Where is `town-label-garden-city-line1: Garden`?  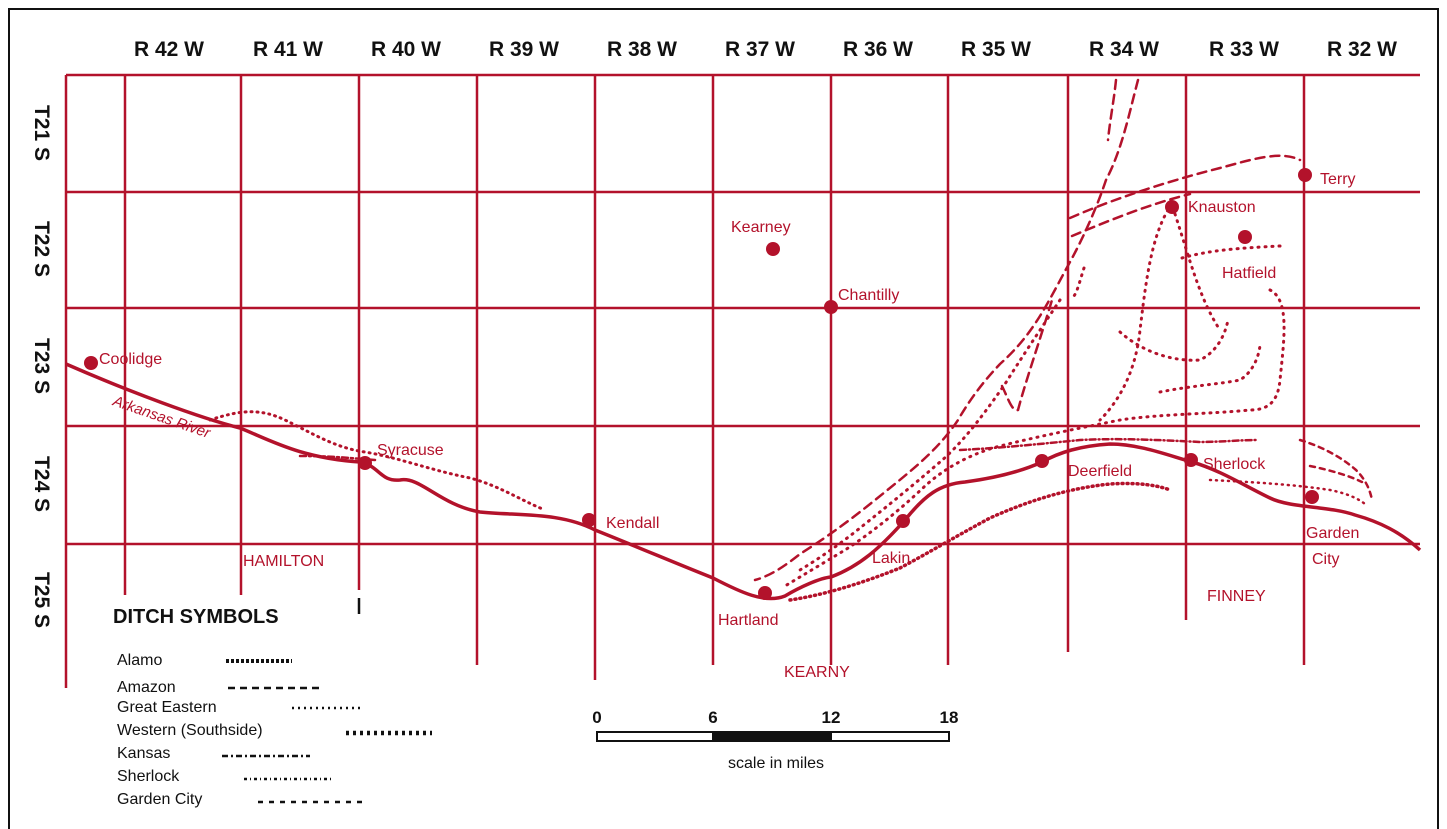
town-label-garden-city-line1: Garden is located at coordinates (1332, 533).